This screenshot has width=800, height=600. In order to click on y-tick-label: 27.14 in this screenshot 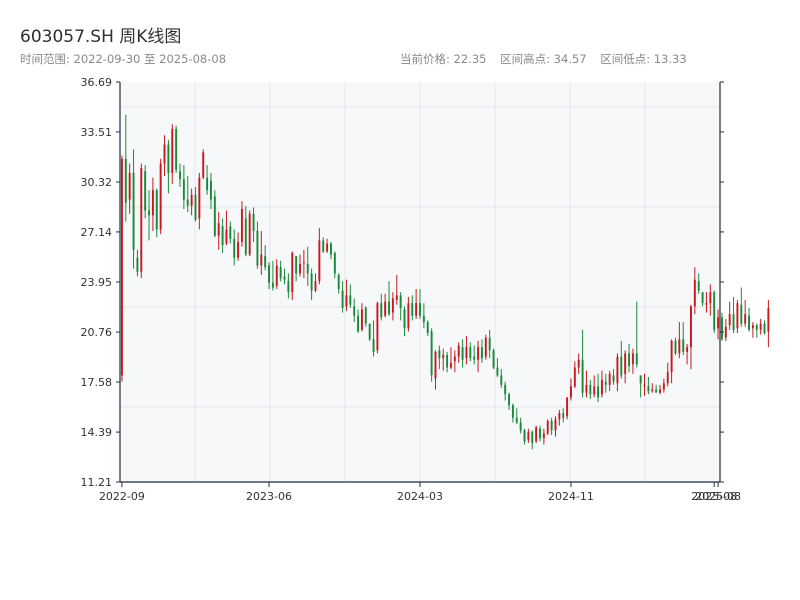, I will do `click(97, 232)`.